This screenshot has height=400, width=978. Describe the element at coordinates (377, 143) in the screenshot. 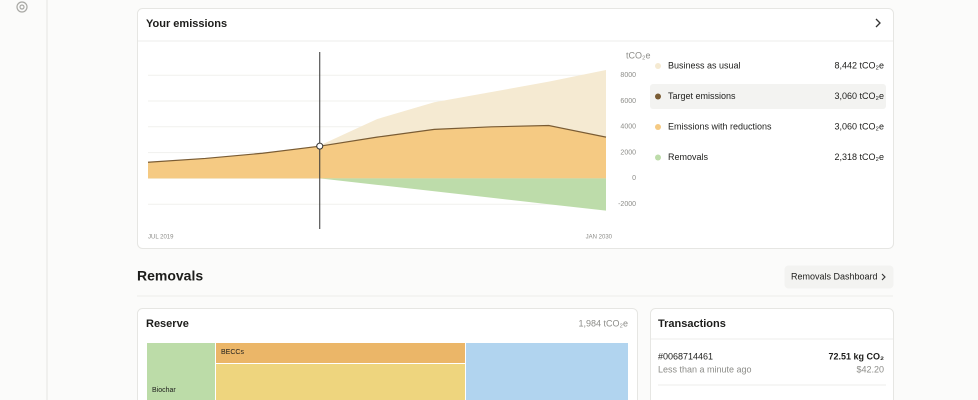

I see `target-line` at that location.